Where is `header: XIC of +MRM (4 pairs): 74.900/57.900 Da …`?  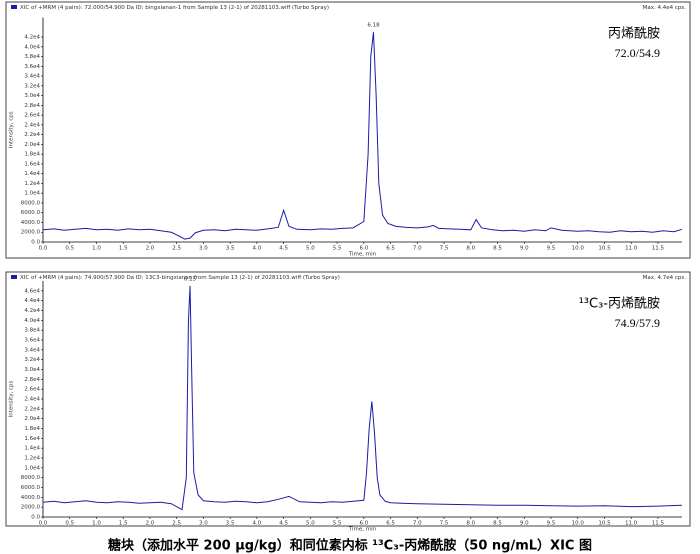 header: XIC of +MRM (4 pairs): 74.900/57.900 Da … is located at coordinates (180, 278).